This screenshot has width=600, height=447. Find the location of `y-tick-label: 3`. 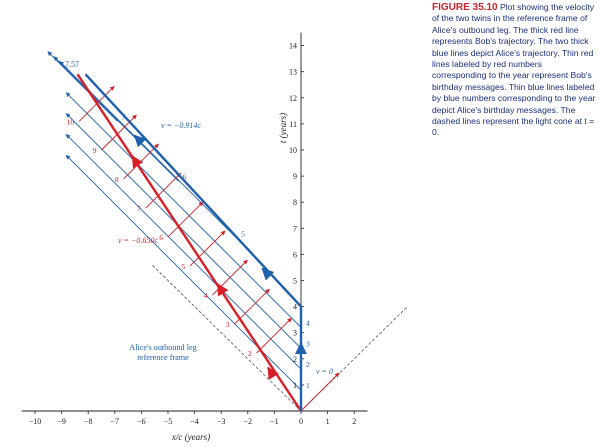

y-tick-label: 3 is located at coordinates (295, 333).